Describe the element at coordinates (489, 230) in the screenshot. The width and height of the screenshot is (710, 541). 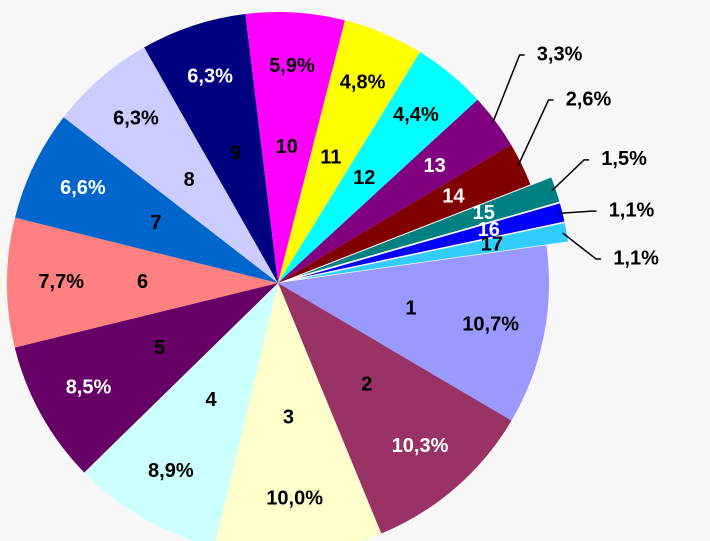
I see `category-label: 16` at that location.